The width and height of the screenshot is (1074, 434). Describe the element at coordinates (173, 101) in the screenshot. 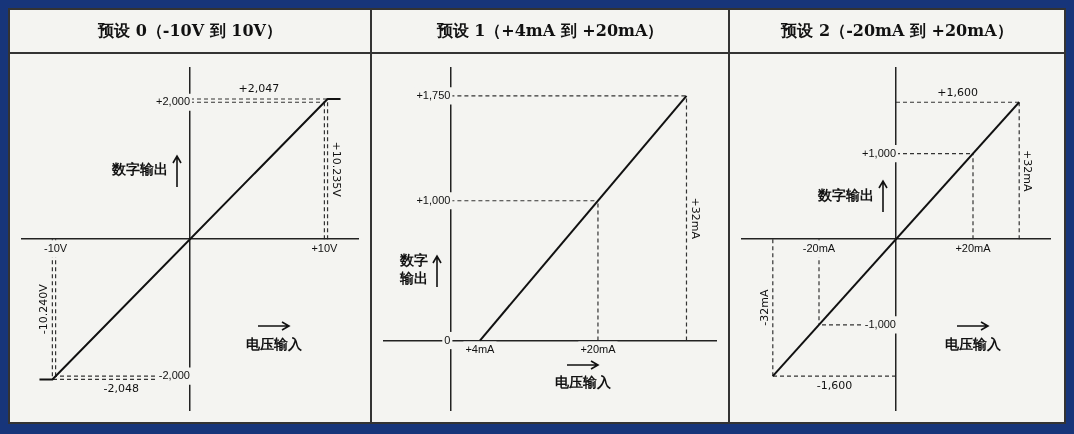

I see `y-tick-label: +2,000` at that location.